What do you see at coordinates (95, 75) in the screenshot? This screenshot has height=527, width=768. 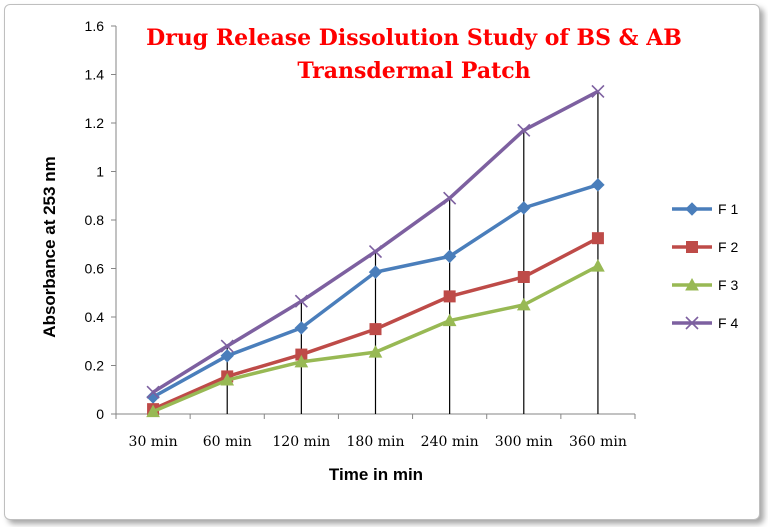 I see `y-tick-label: 1.4` at bounding box center [95, 75].